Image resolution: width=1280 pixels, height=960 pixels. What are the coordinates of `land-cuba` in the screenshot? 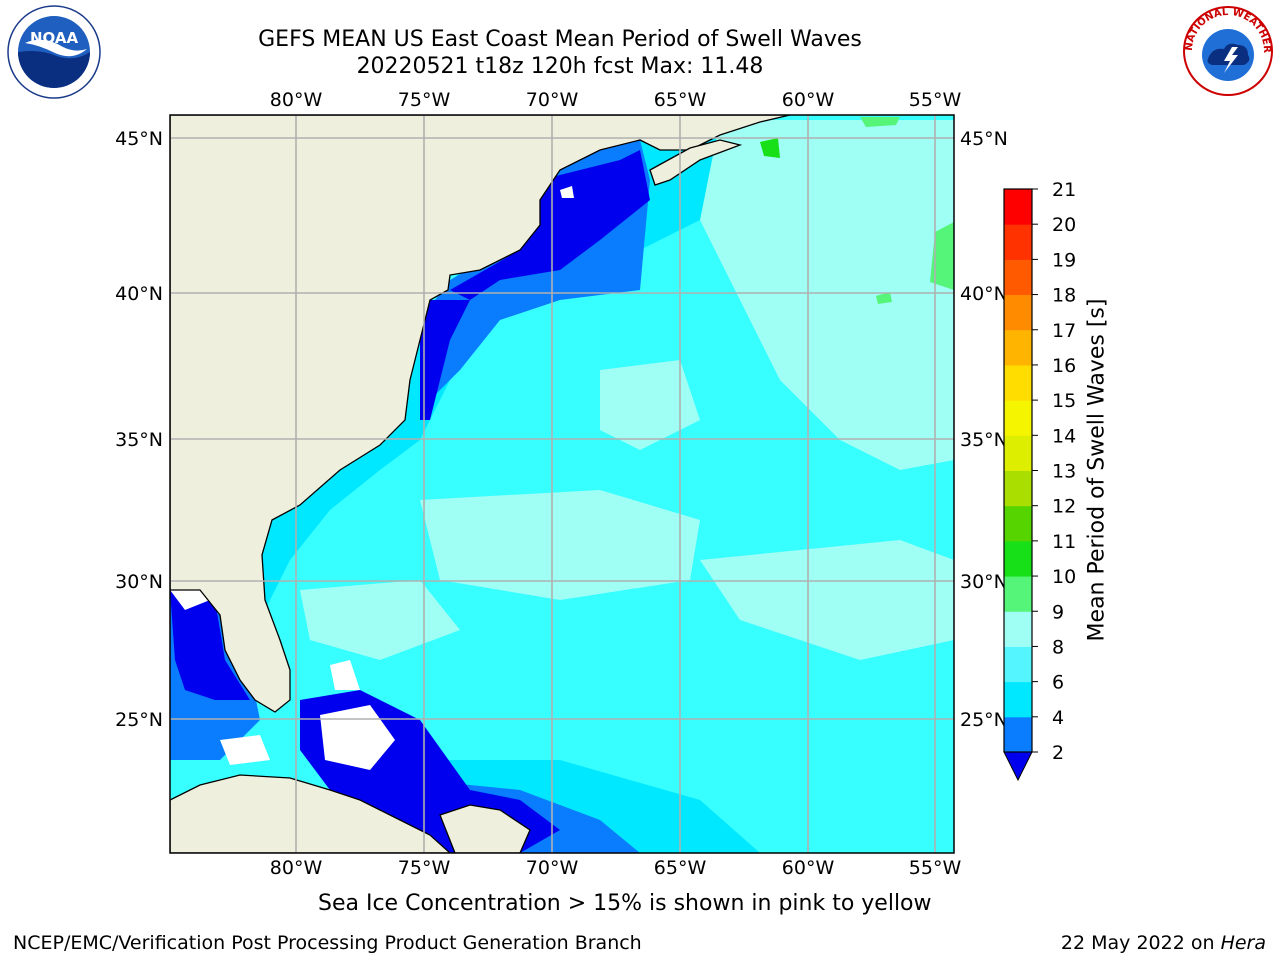 It's located at (310, 813).